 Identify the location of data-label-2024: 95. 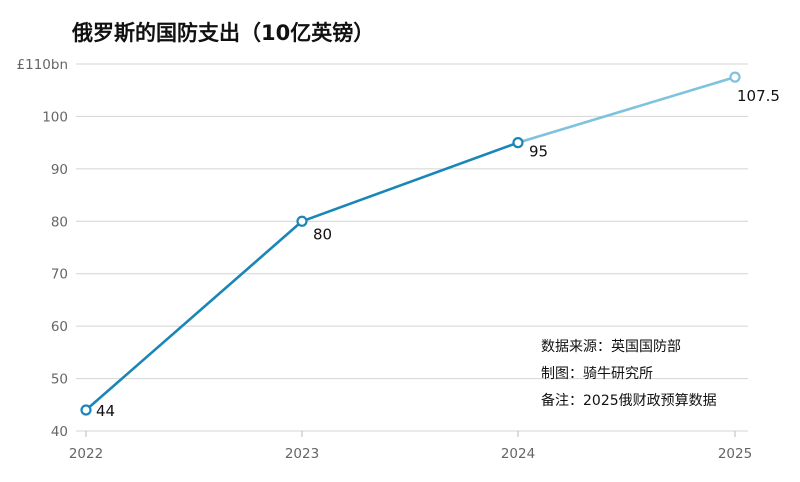
(538, 152).